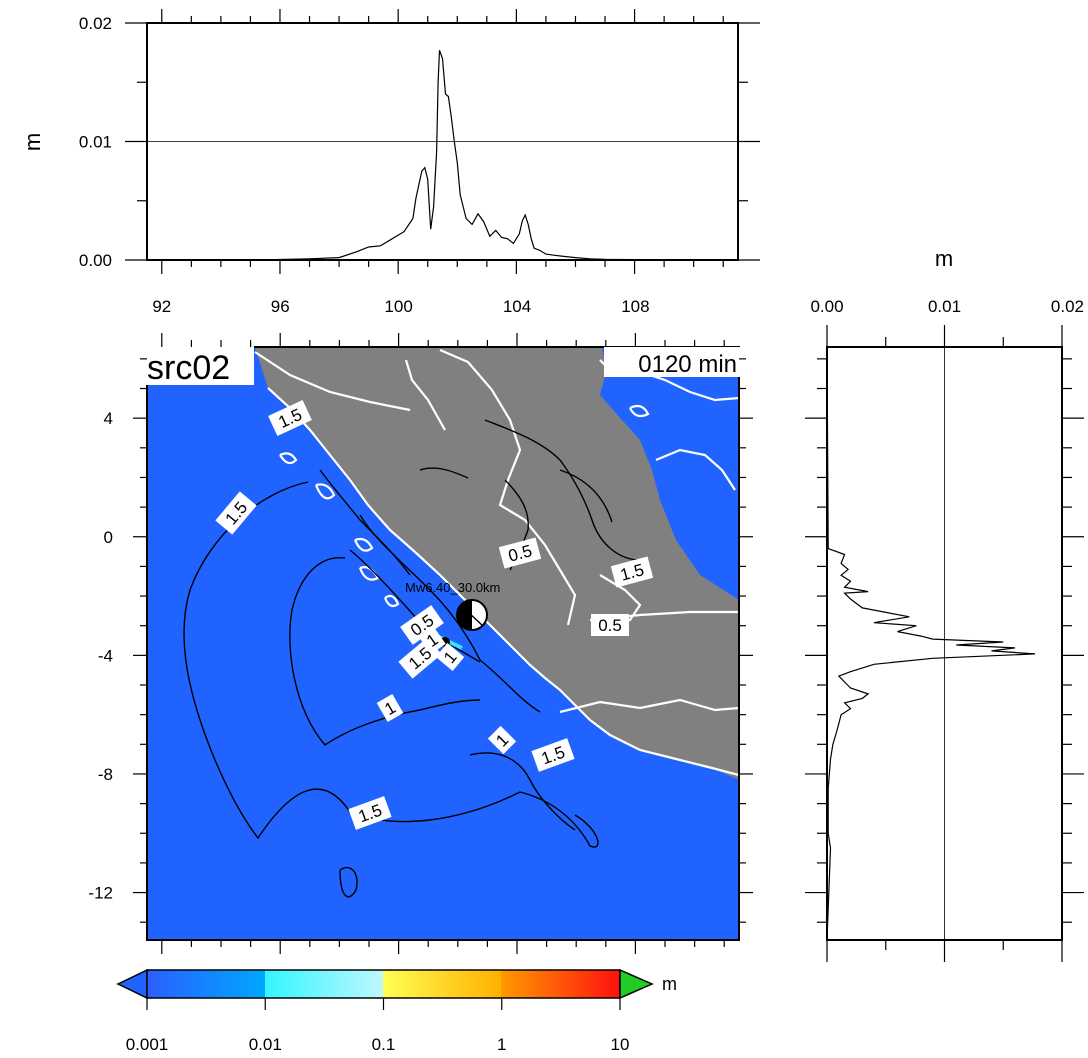 The width and height of the screenshot is (1088, 1058). Describe the element at coordinates (636, 984) in the screenshot. I see `colorbar-over-arrow` at that location.